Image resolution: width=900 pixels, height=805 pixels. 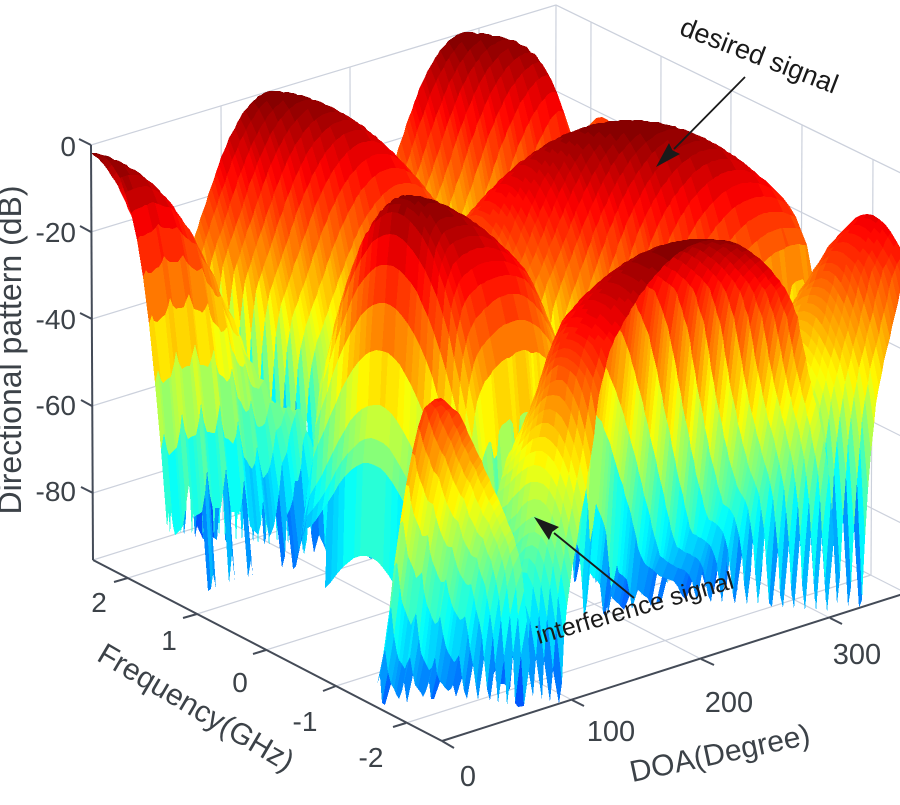 I want to click on svg-text: -20, so click(x=56, y=232).